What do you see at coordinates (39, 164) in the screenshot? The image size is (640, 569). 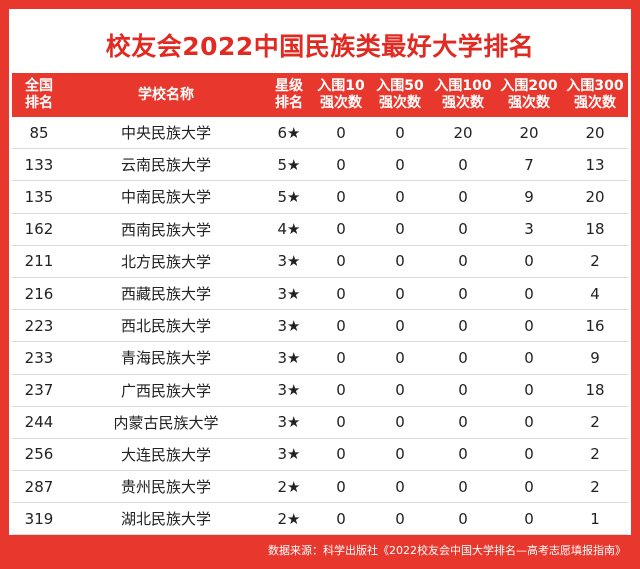 I see `table-cell: 133` at bounding box center [39, 164].